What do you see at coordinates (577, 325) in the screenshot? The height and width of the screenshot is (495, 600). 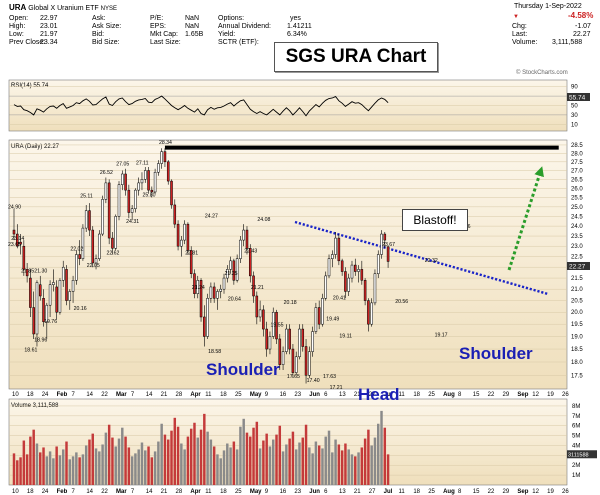 I see `price-tick-label: 19.5` at bounding box center [577, 325].